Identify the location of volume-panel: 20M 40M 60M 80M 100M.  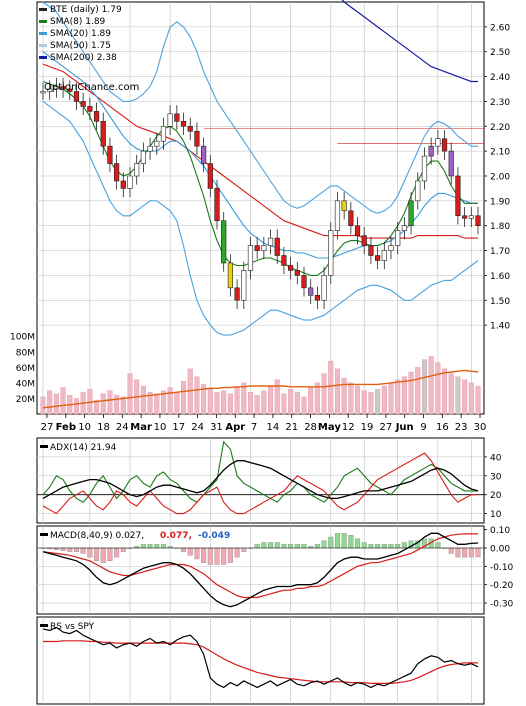
(245, 374).